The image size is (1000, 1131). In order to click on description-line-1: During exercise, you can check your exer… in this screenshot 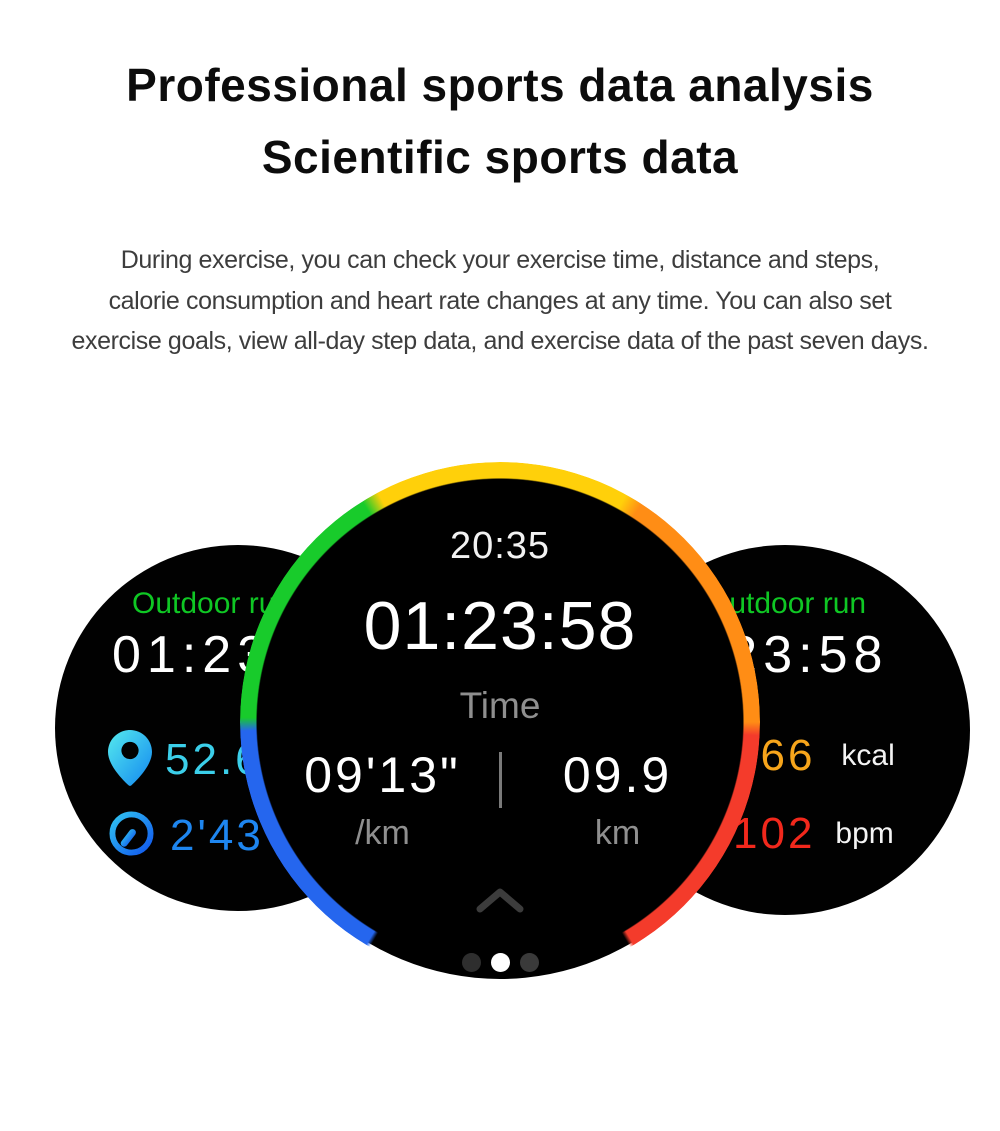, I will do `click(500, 260)`.